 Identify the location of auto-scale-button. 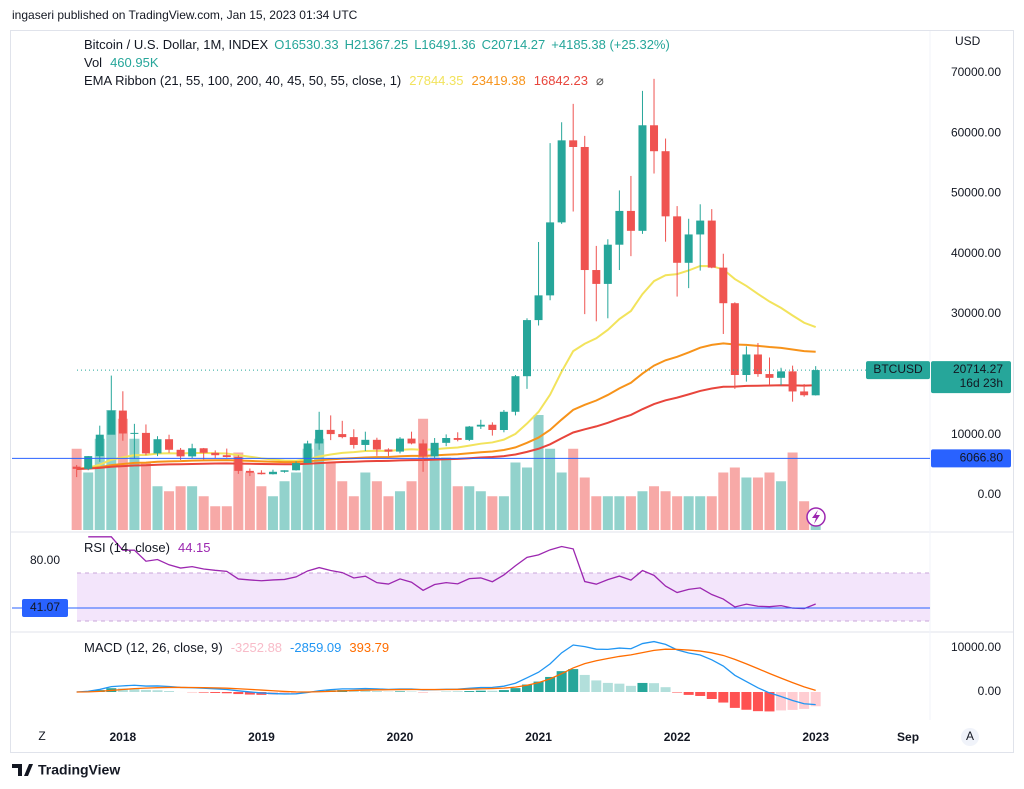
(970, 737).